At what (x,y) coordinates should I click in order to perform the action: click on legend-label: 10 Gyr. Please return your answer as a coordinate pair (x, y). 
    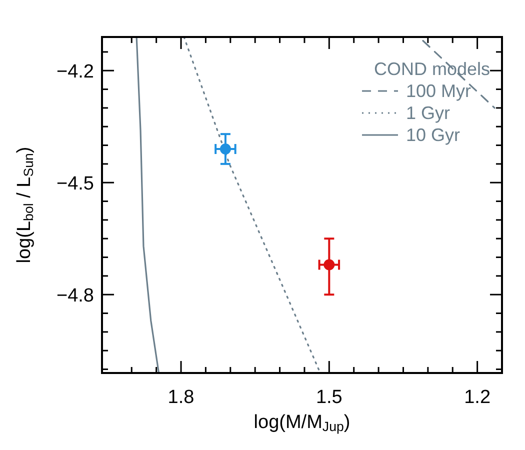
    Looking at the image, I should click on (433, 135).